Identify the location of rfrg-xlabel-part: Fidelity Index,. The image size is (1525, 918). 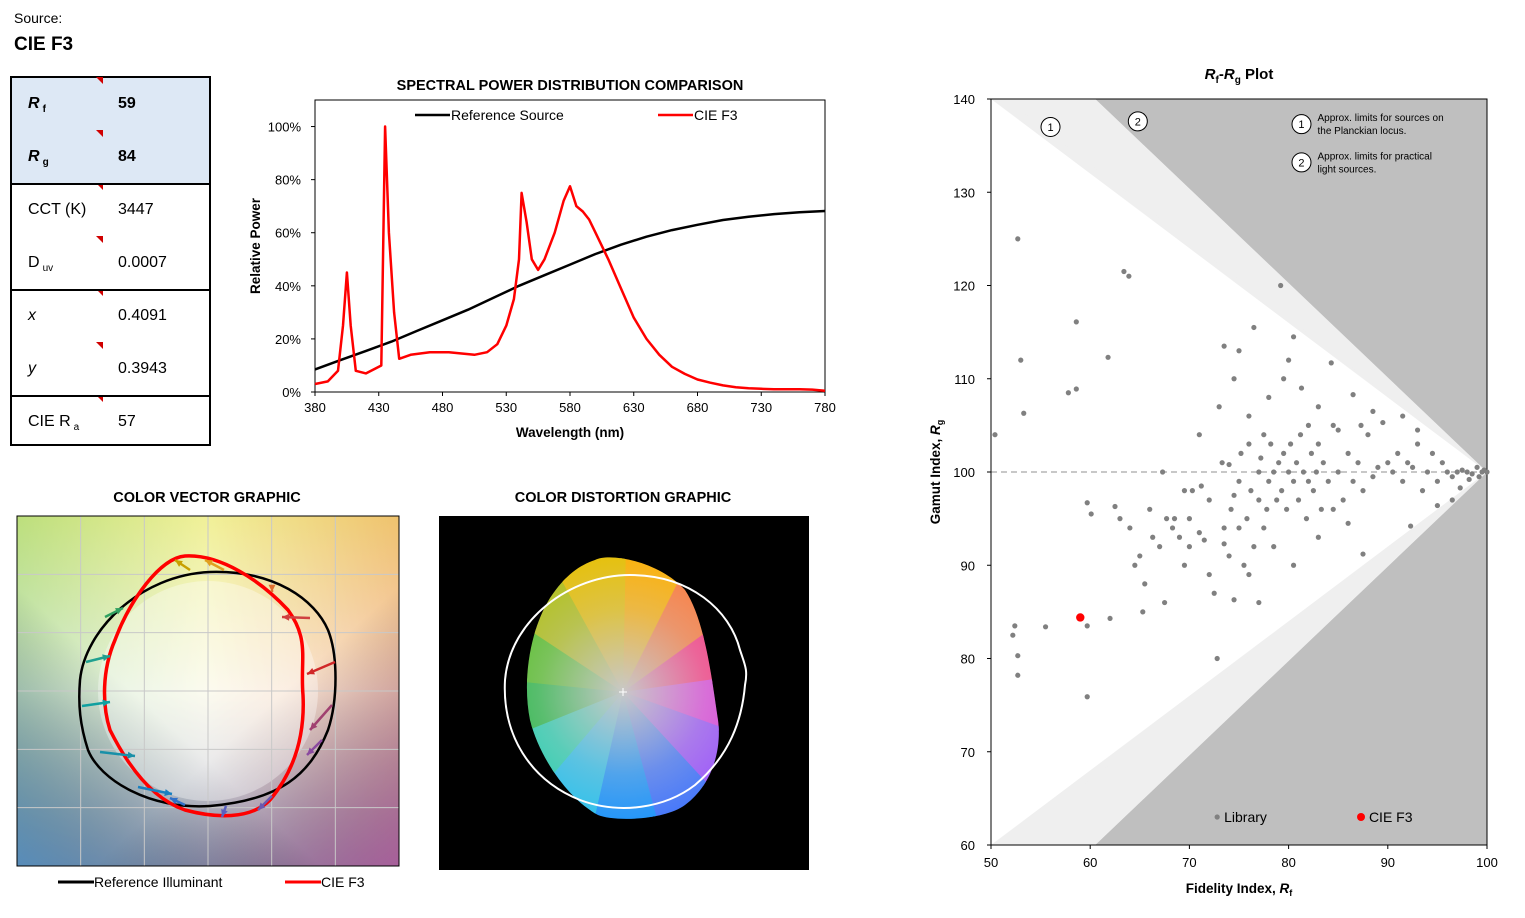
(1233, 888).